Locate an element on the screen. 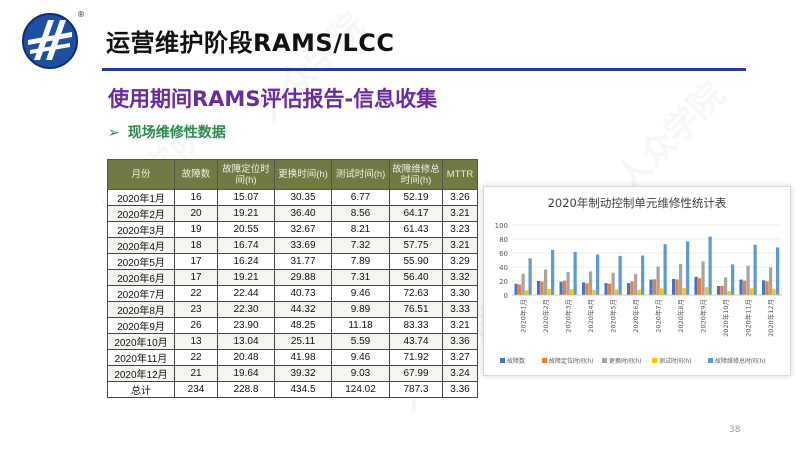 This screenshot has width=800, height=450. table-cell: 64.17 is located at coordinates (416, 213).